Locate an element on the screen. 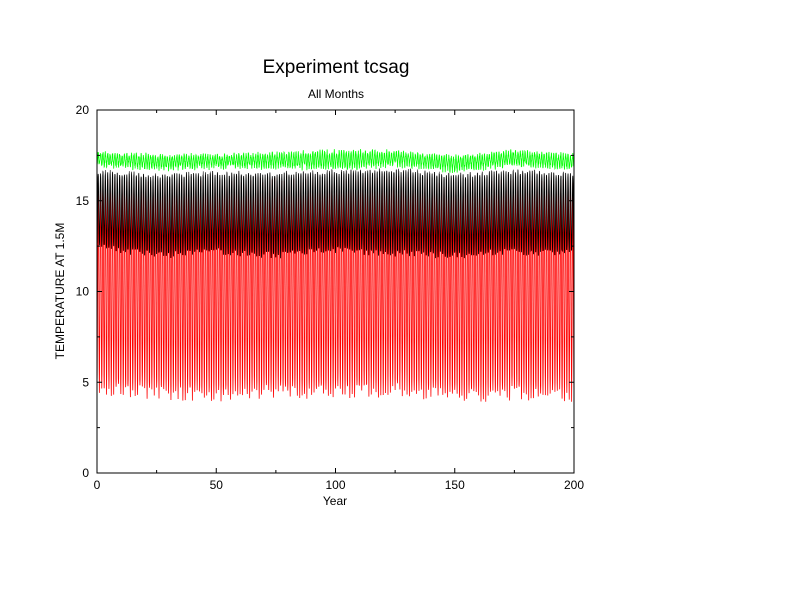  y-tick-label: 5 is located at coordinates (85, 382).